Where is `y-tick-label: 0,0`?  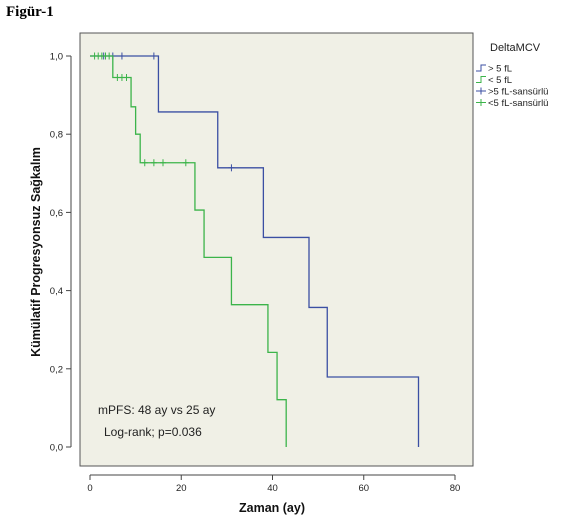
y-tick-label: 0,0 is located at coordinates (56, 448).